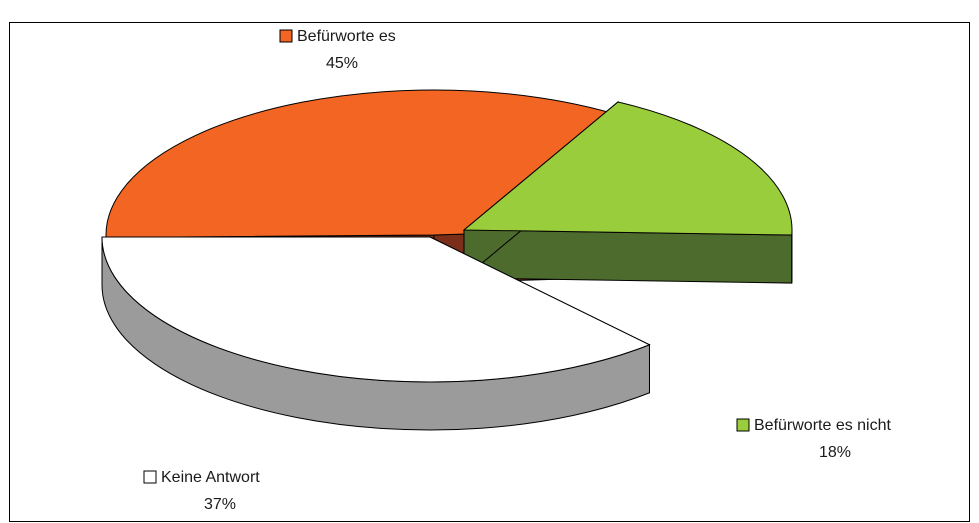  What do you see at coordinates (210, 477) in the screenshot?
I see `slice-label-keine-antwort: Keine Antwort` at bounding box center [210, 477].